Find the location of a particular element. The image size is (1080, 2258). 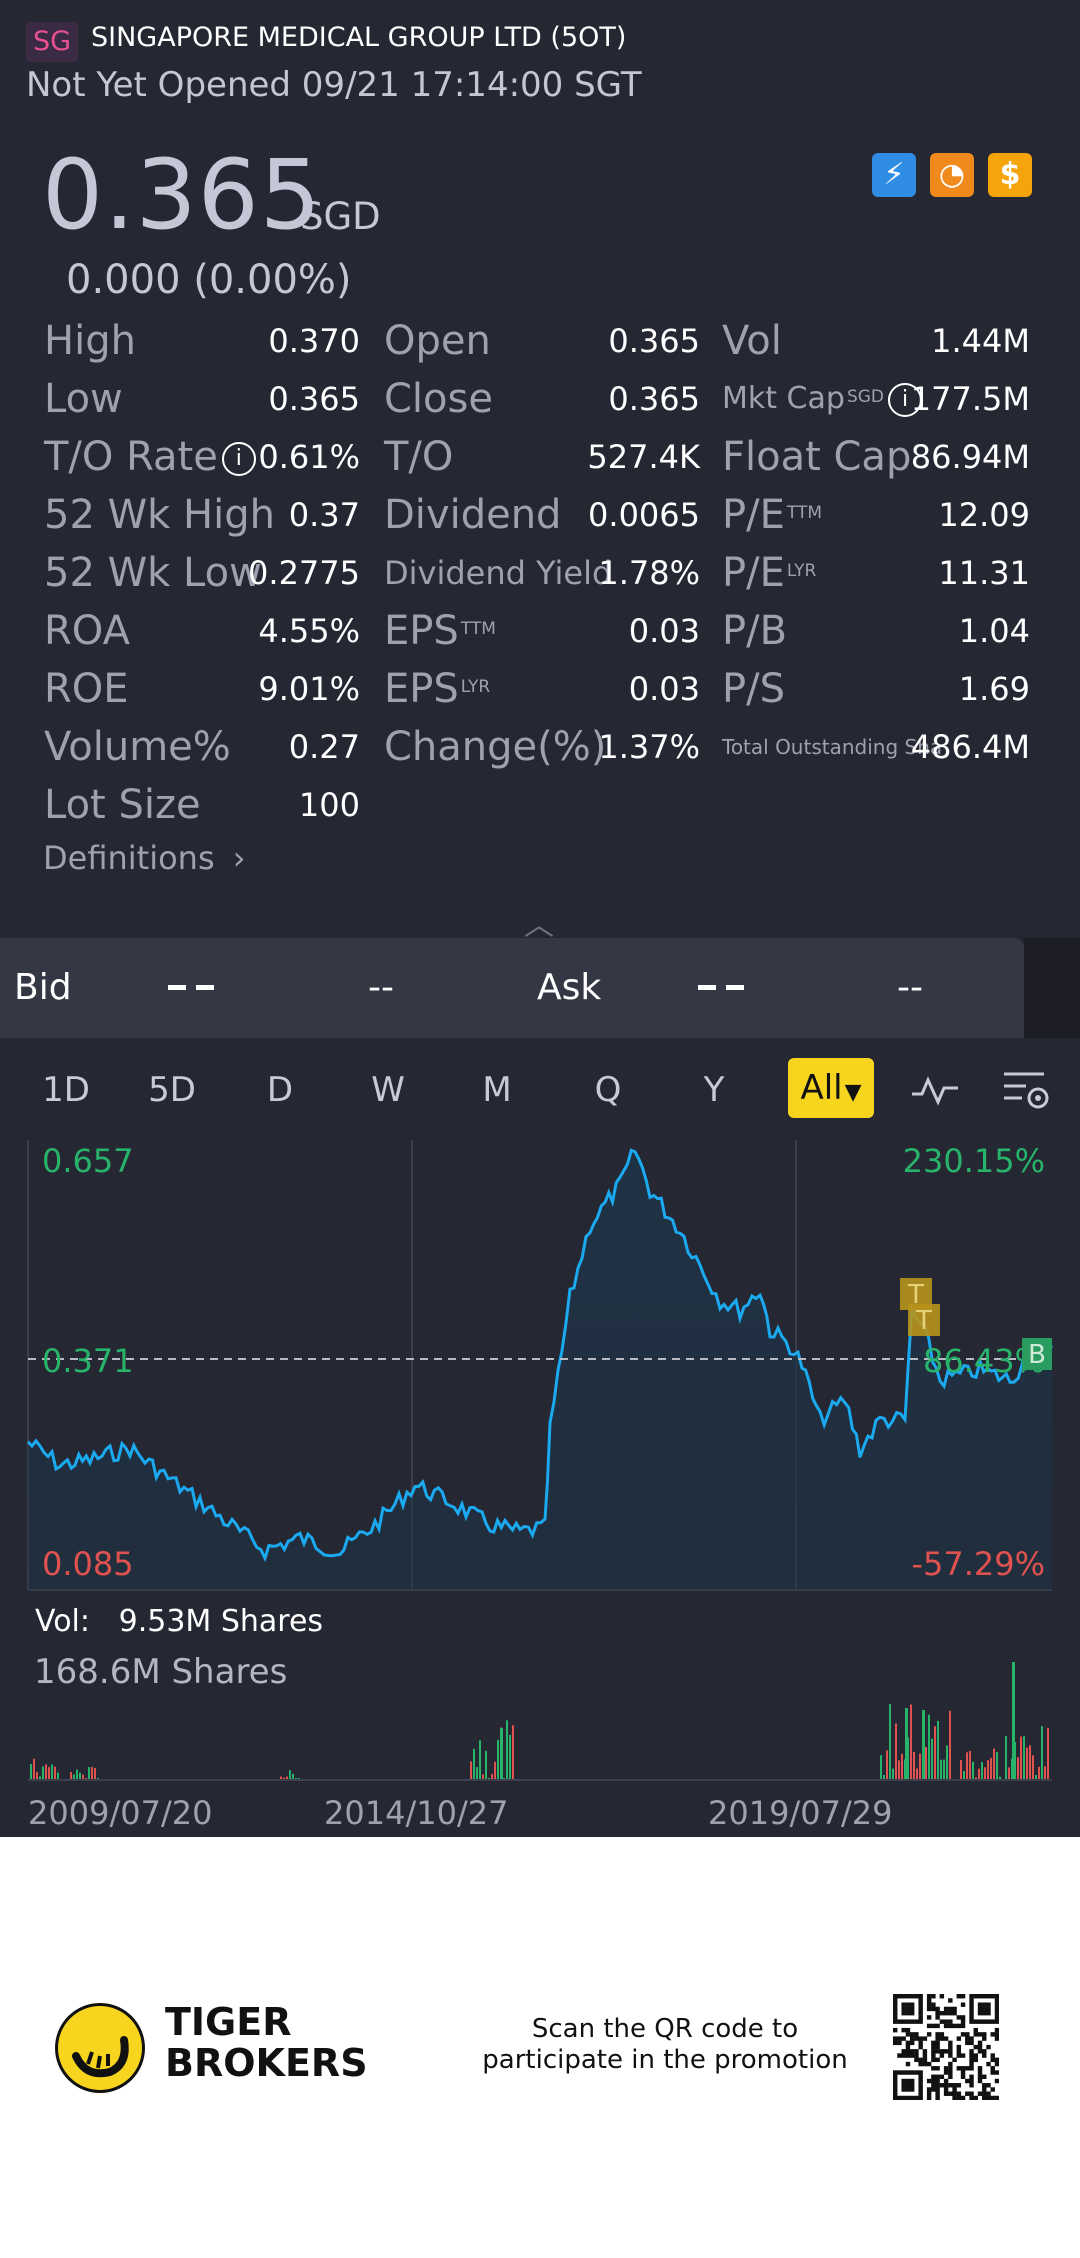

stat-label-eps-lyr: EPS LYR is located at coordinates (437, 689).